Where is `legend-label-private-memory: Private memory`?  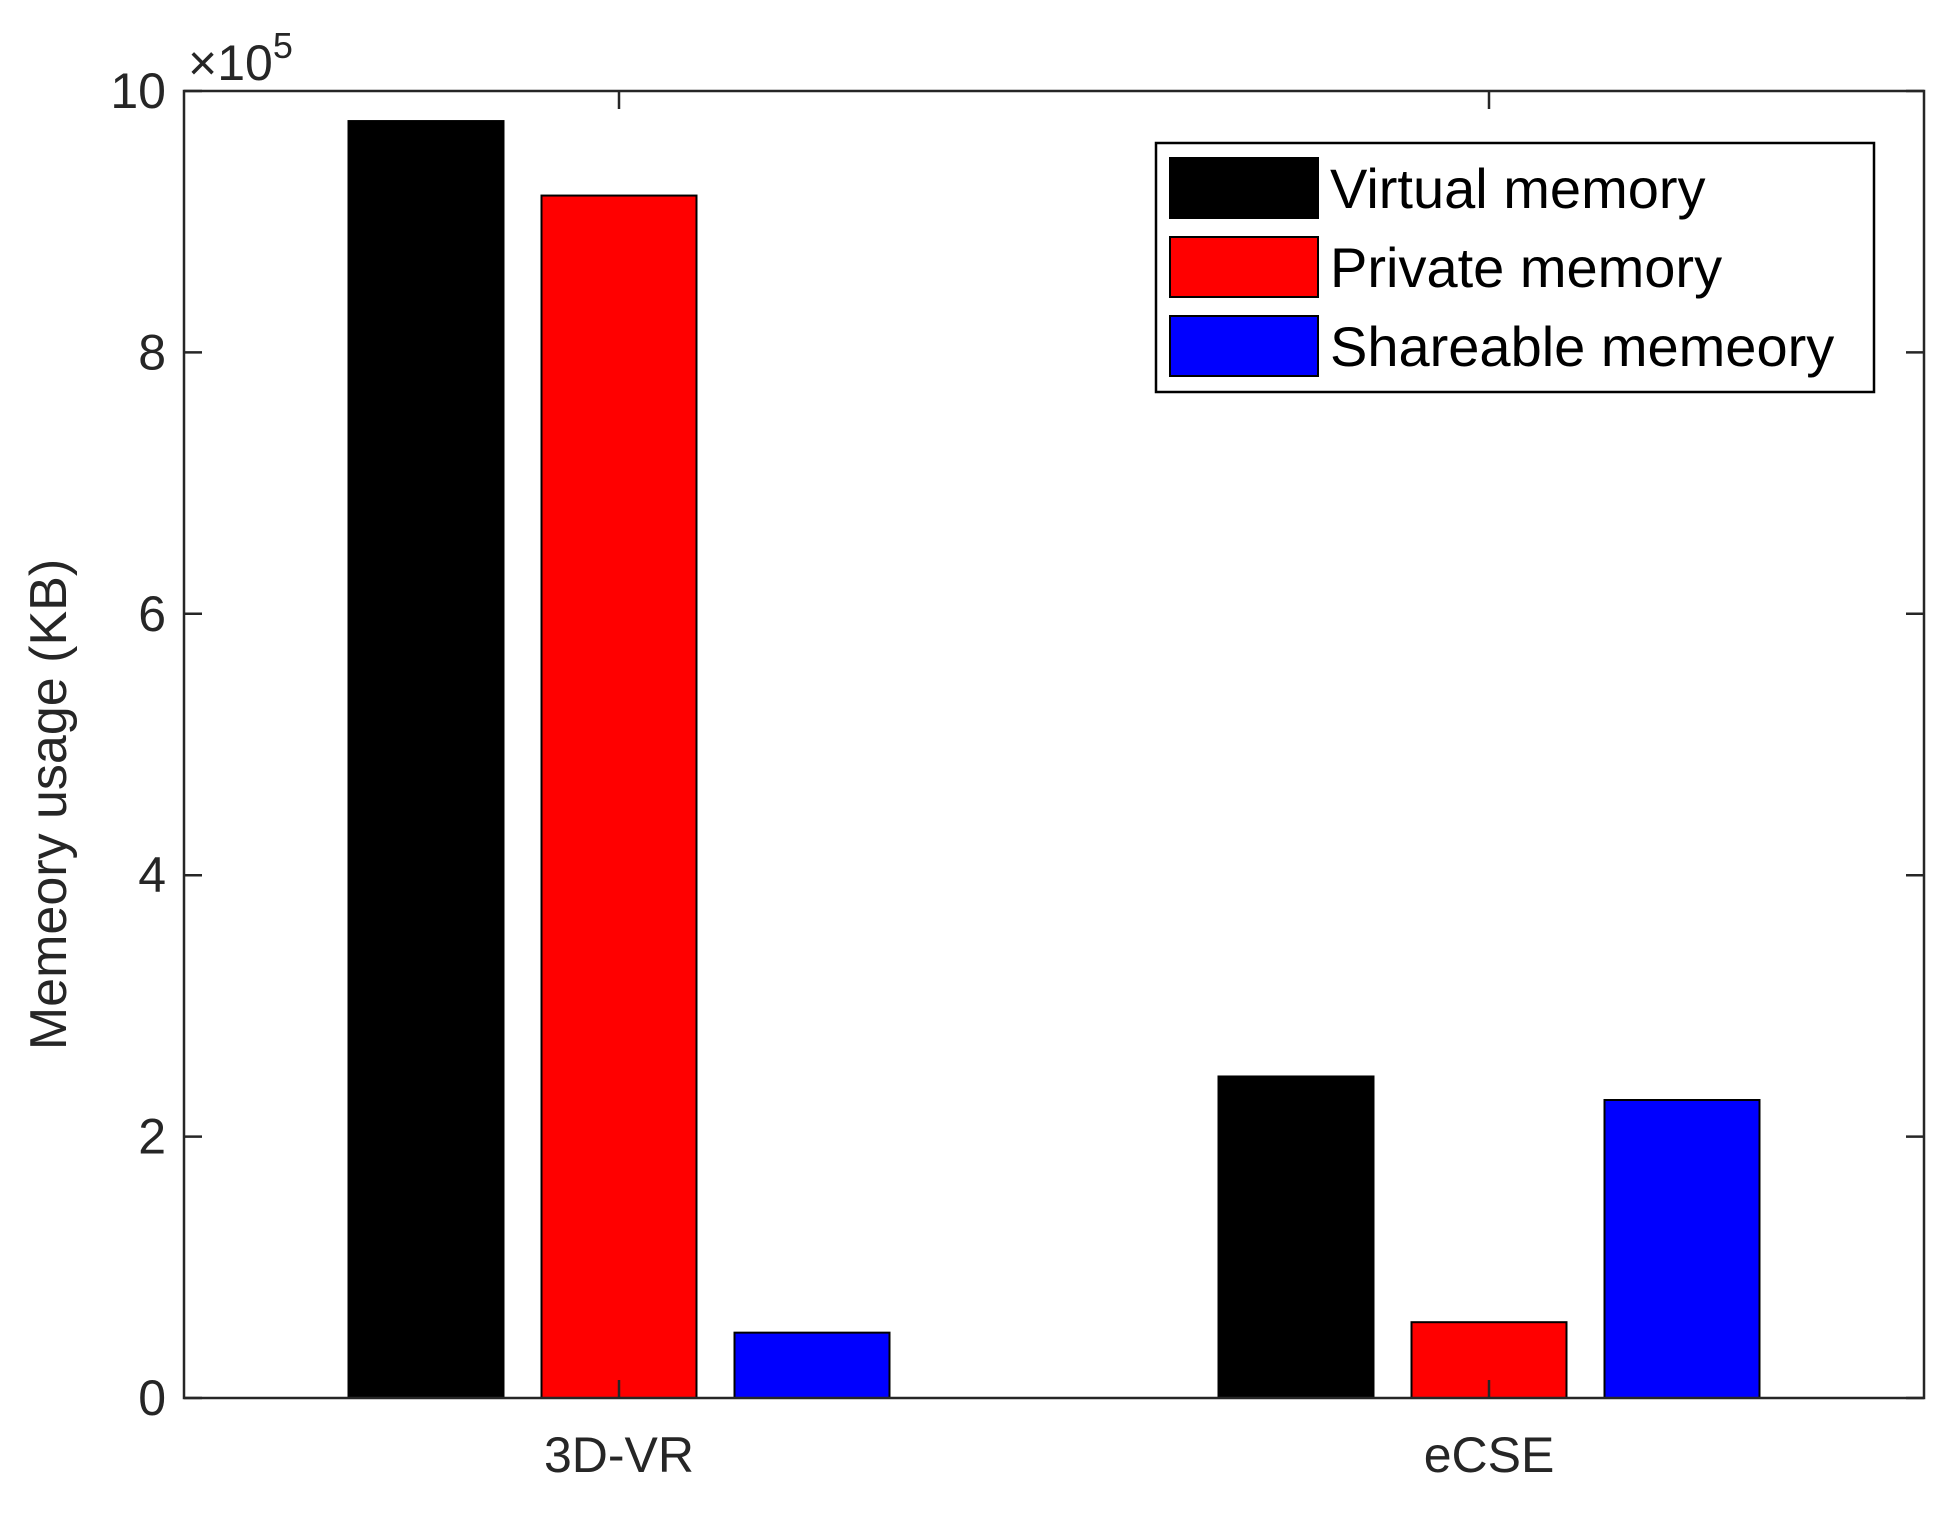 legend-label-private-memory: Private memory is located at coordinates (1526, 267).